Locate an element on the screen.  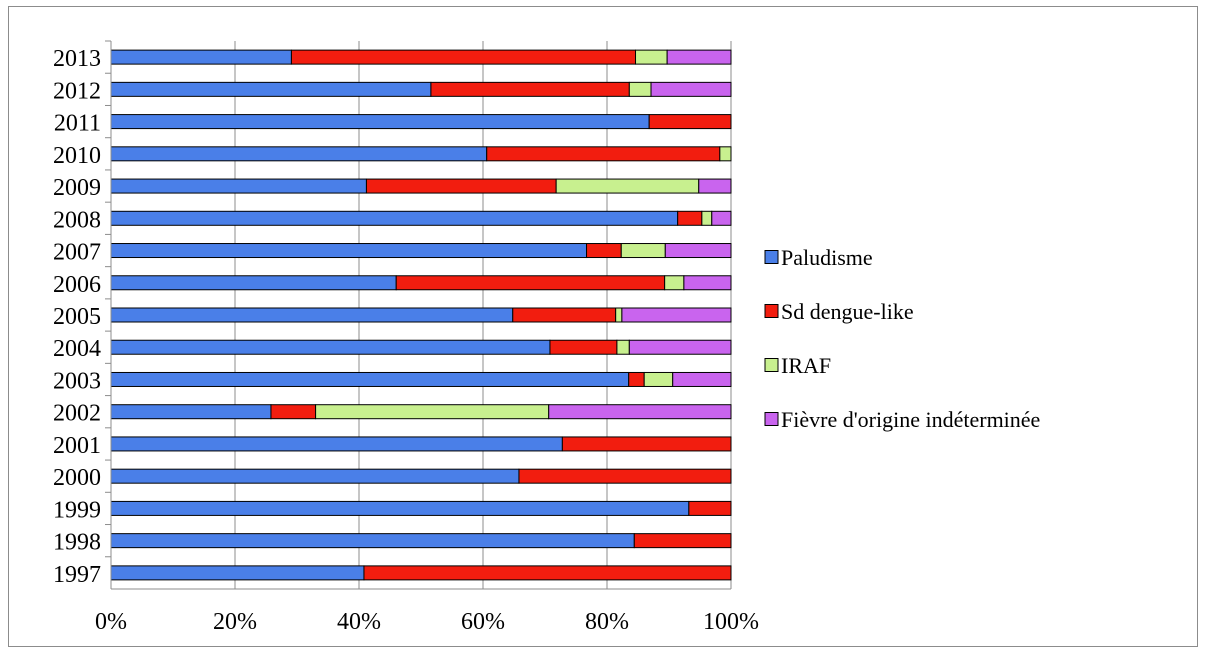
y-tick-label: 2002 is located at coordinates (77, 414).